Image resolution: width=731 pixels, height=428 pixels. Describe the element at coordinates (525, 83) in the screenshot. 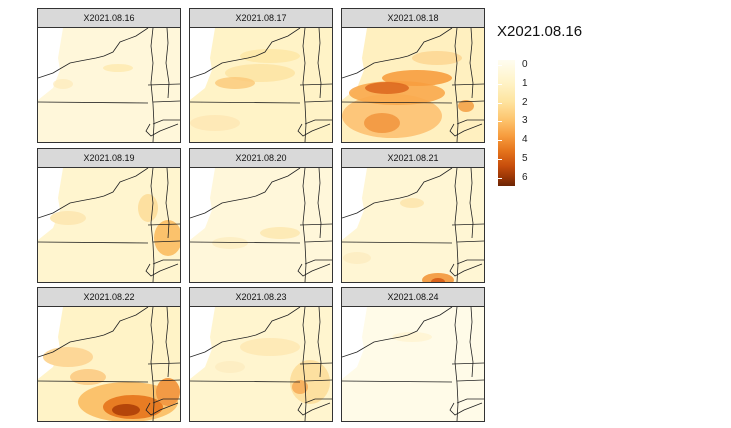

I see `legend-tick-label: 1` at that location.